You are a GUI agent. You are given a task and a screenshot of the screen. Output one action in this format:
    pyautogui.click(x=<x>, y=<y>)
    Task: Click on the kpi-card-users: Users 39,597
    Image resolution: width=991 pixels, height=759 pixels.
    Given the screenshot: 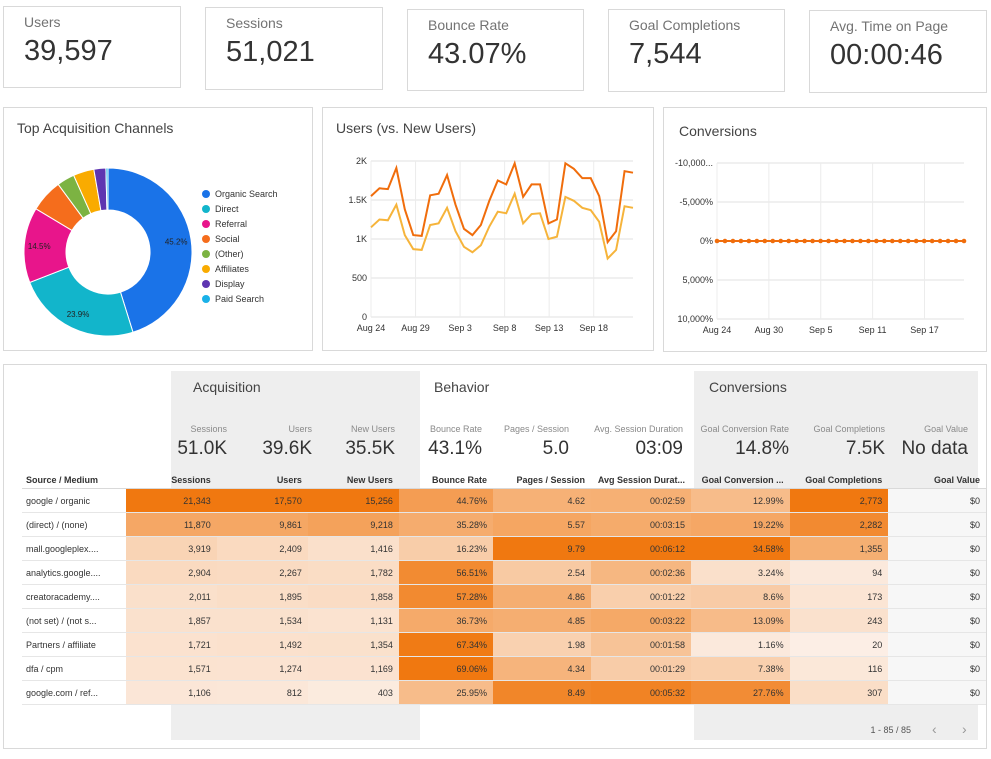 What is the action you would take?
    pyautogui.click(x=92, y=47)
    